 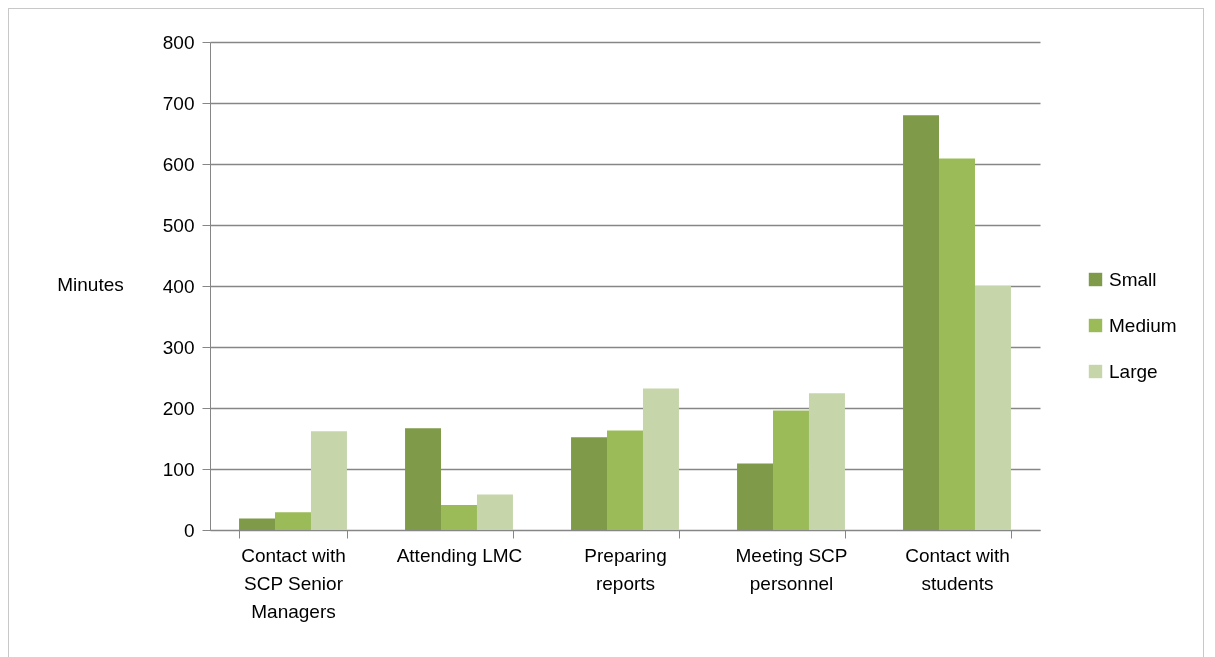 I want to click on y-axis-title: Minutes, so click(x=90, y=284).